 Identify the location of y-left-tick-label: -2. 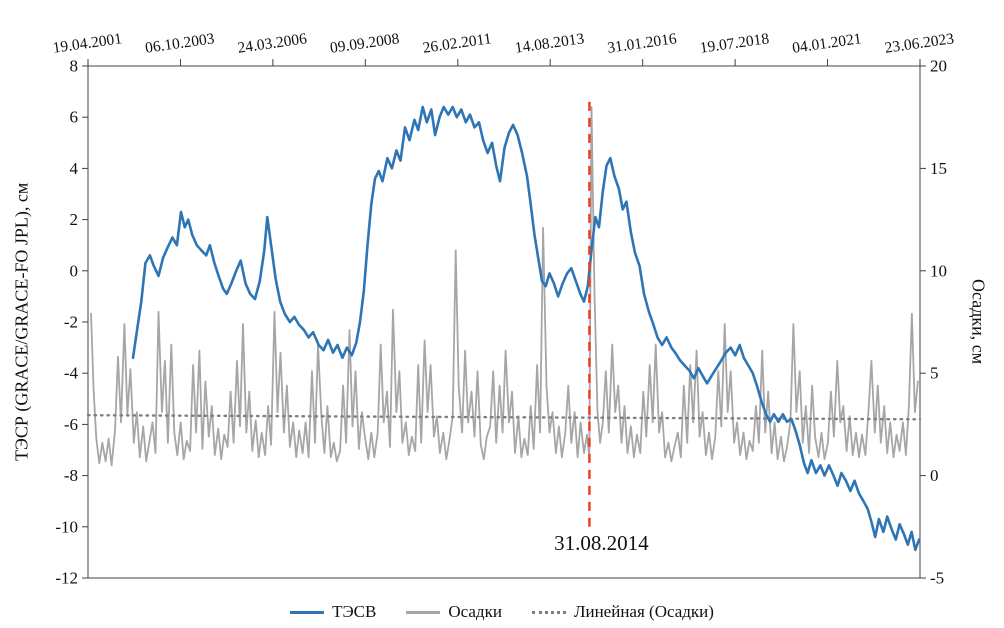
(71, 322).